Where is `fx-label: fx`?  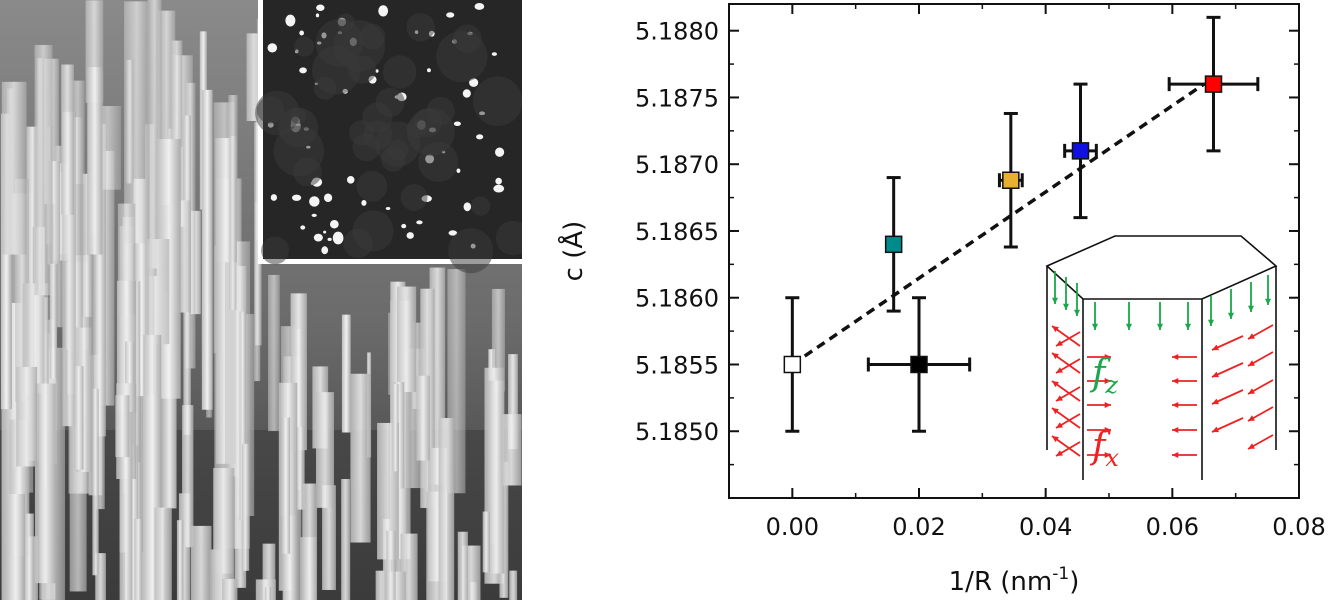 fx-label: fx is located at coordinates (1104, 449).